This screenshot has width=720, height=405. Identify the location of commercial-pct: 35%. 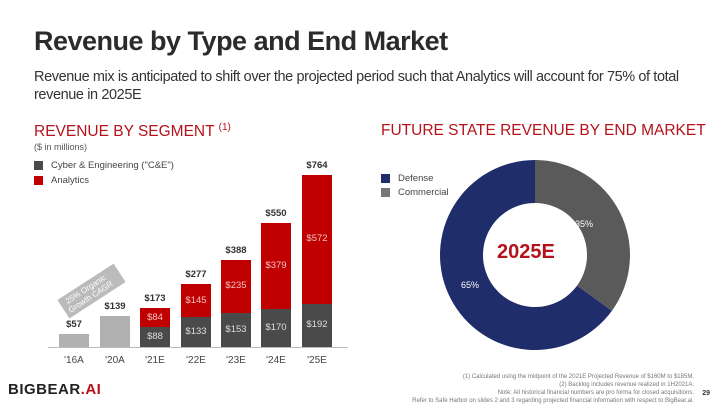
(584, 224).